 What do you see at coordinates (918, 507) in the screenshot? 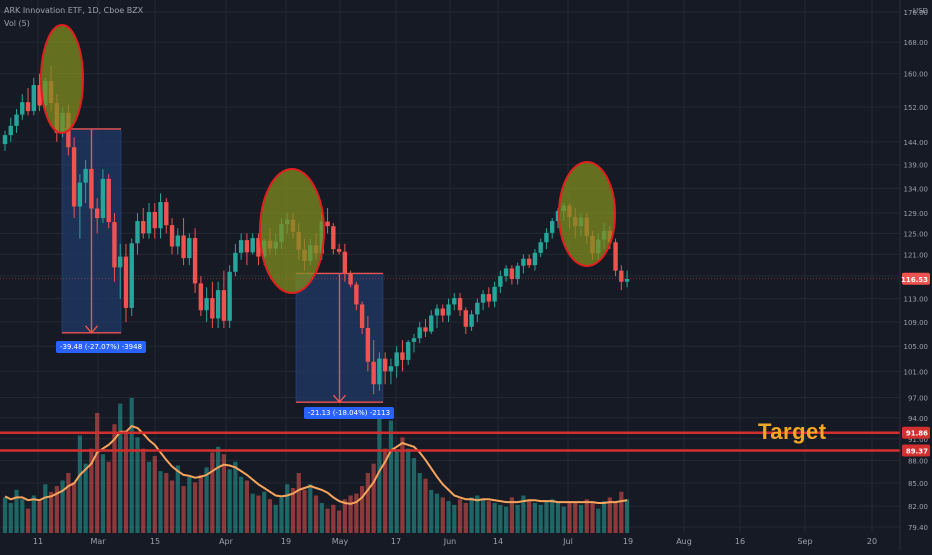
I see `price-tick-label: 82.00` at bounding box center [918, 507].